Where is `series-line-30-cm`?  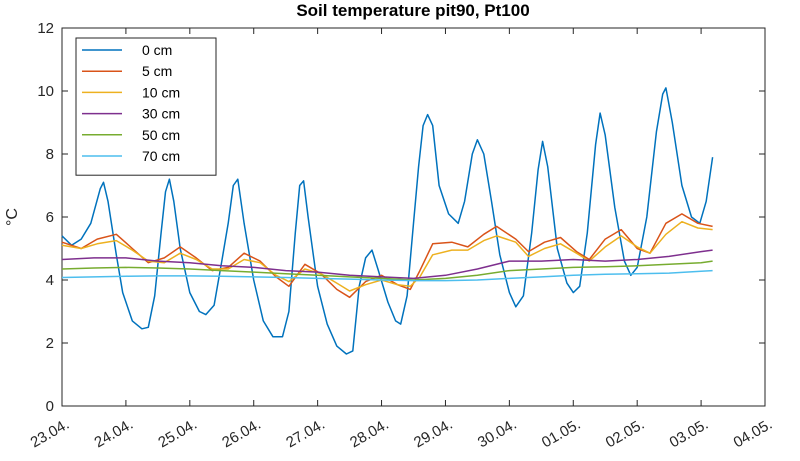 series-line-30-cm is located at coordinates (387, 264).